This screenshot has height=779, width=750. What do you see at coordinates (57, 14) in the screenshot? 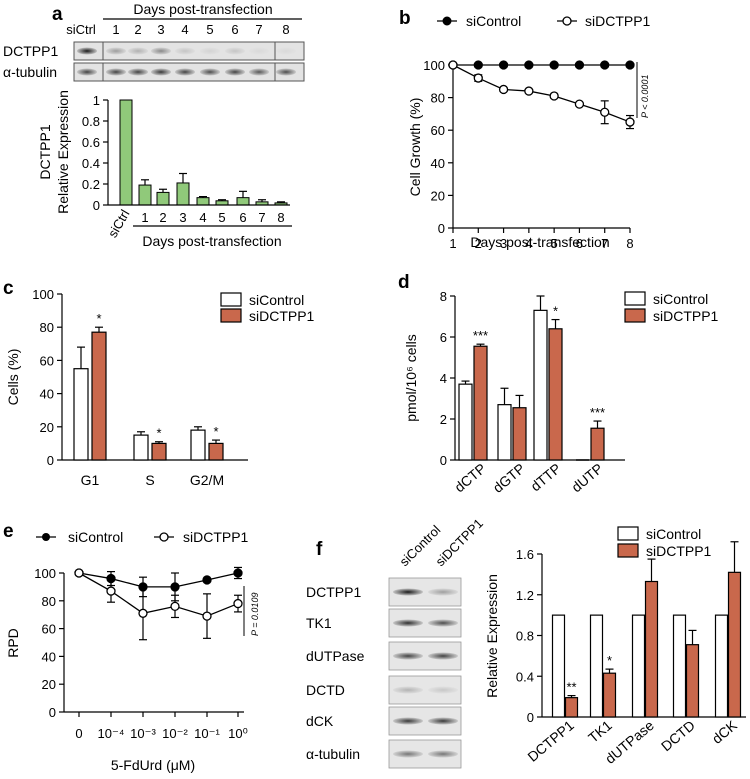
I see `panel-a-label: a` at bounding box center [57, 14].